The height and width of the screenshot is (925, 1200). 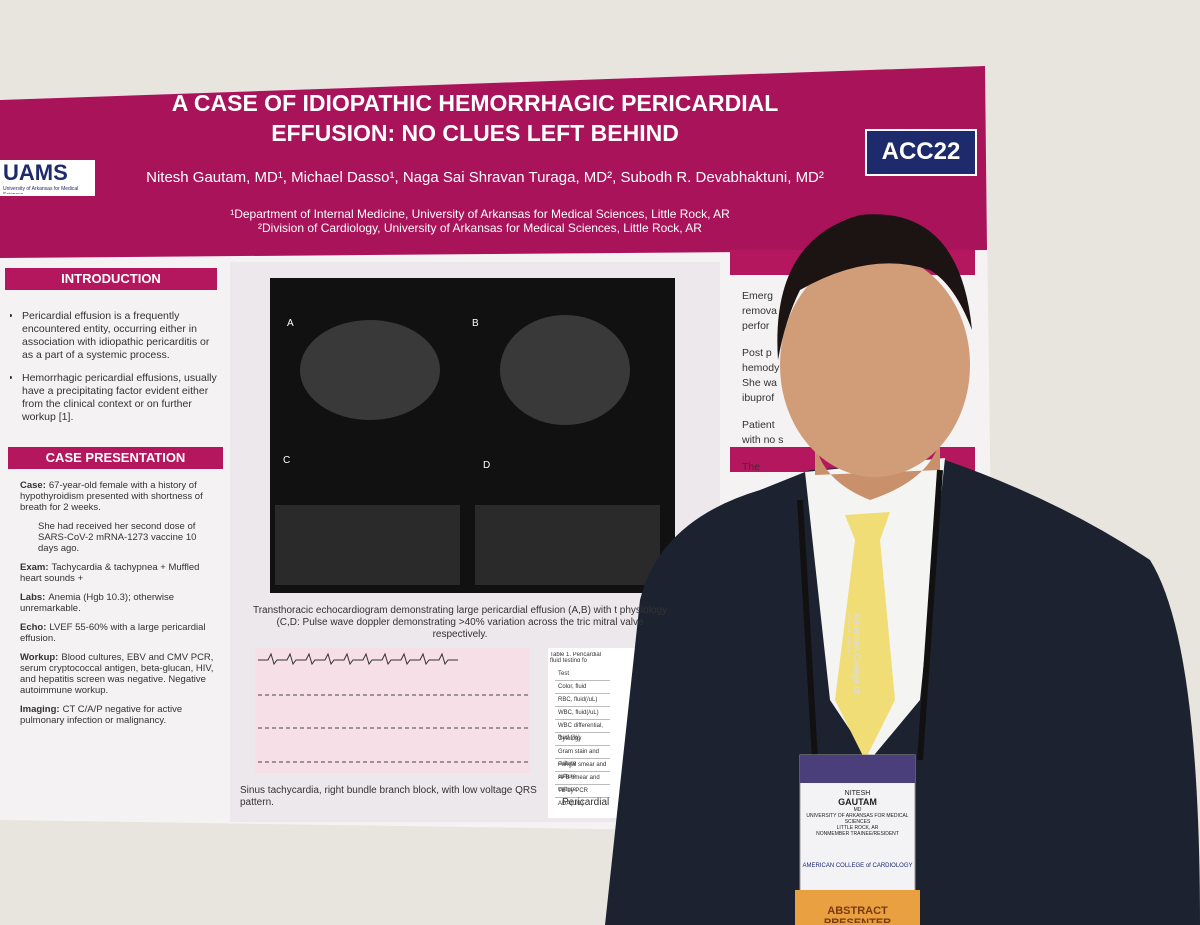 What do you see at coordinates (358, 659) in the screenshot?
I see `ecg-trace` at bounding box center [358, 659].